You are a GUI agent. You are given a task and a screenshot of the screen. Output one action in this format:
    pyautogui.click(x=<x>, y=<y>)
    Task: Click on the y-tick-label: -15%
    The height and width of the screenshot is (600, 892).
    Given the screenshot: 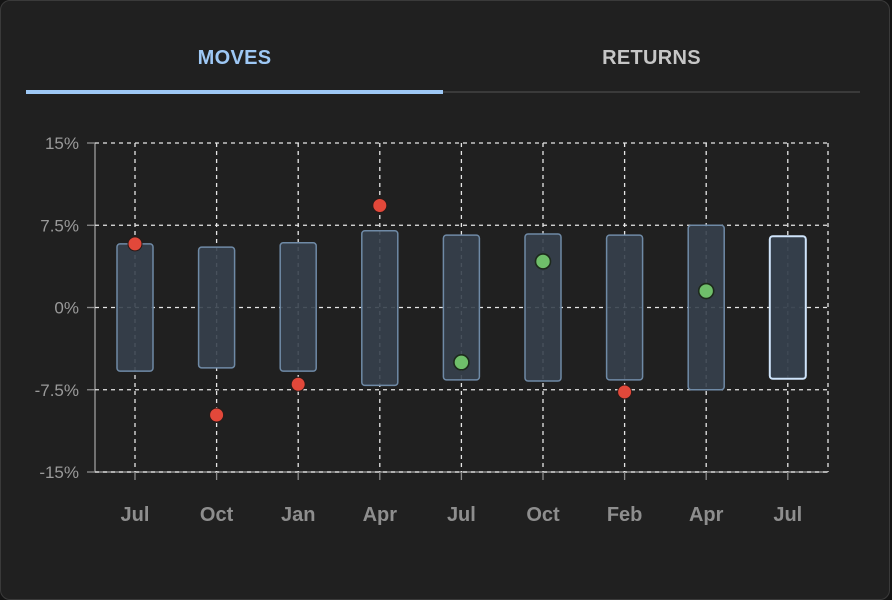 What is the action you would take?
    pyautogui.click(x=59, y=472)
    